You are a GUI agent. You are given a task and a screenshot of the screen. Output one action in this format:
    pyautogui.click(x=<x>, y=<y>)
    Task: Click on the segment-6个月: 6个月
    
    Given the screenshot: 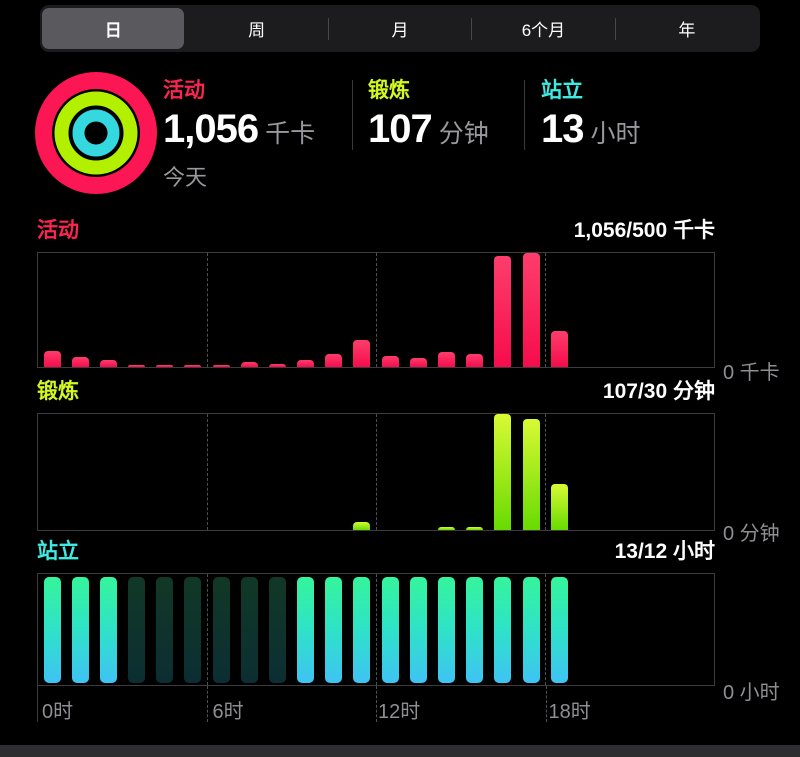 What is the action you would take?
    pyautogui.click(x=543, y=30)
    